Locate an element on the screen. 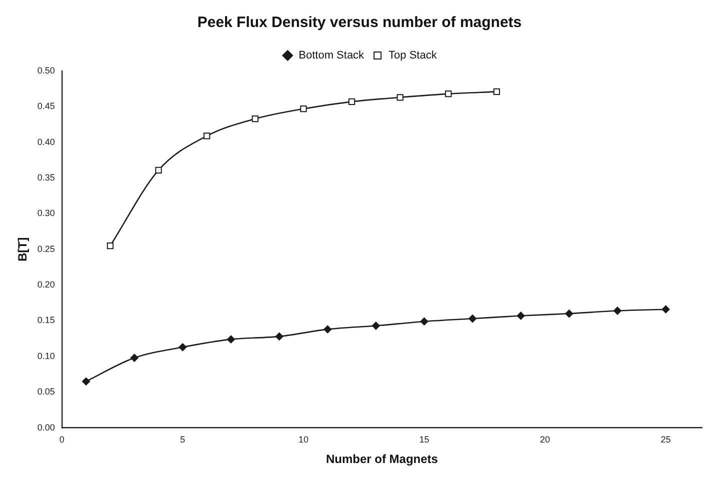 The image size is (715, 483). y-tick-label: 0.25 is located at coordinates (46, 249).